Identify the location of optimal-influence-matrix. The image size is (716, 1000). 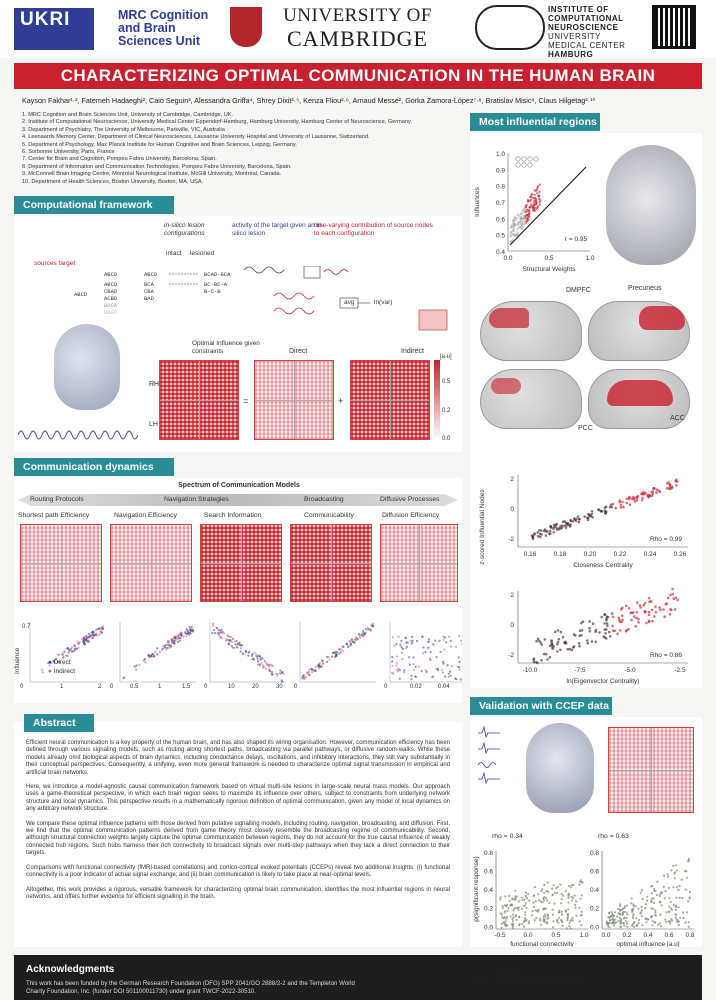
(199, 400).